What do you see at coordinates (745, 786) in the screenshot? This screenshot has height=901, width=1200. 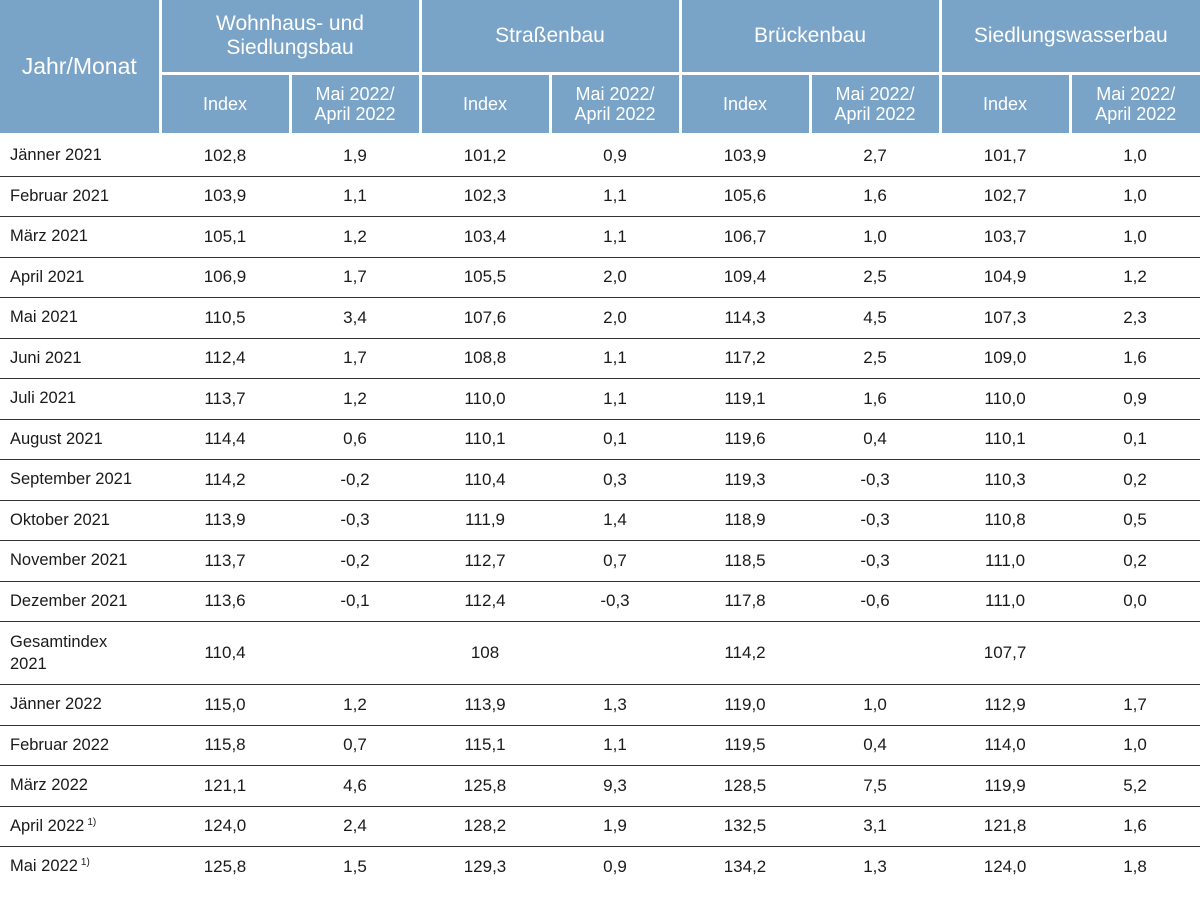 I see `index-value-cell: 128,5` at bounding box center [745, 786].